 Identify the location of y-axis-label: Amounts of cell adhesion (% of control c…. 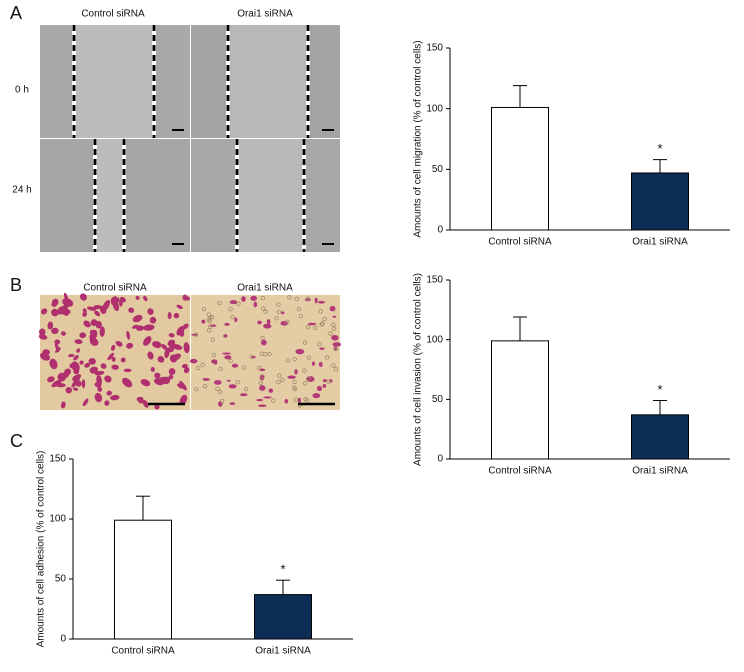
(41, 549).